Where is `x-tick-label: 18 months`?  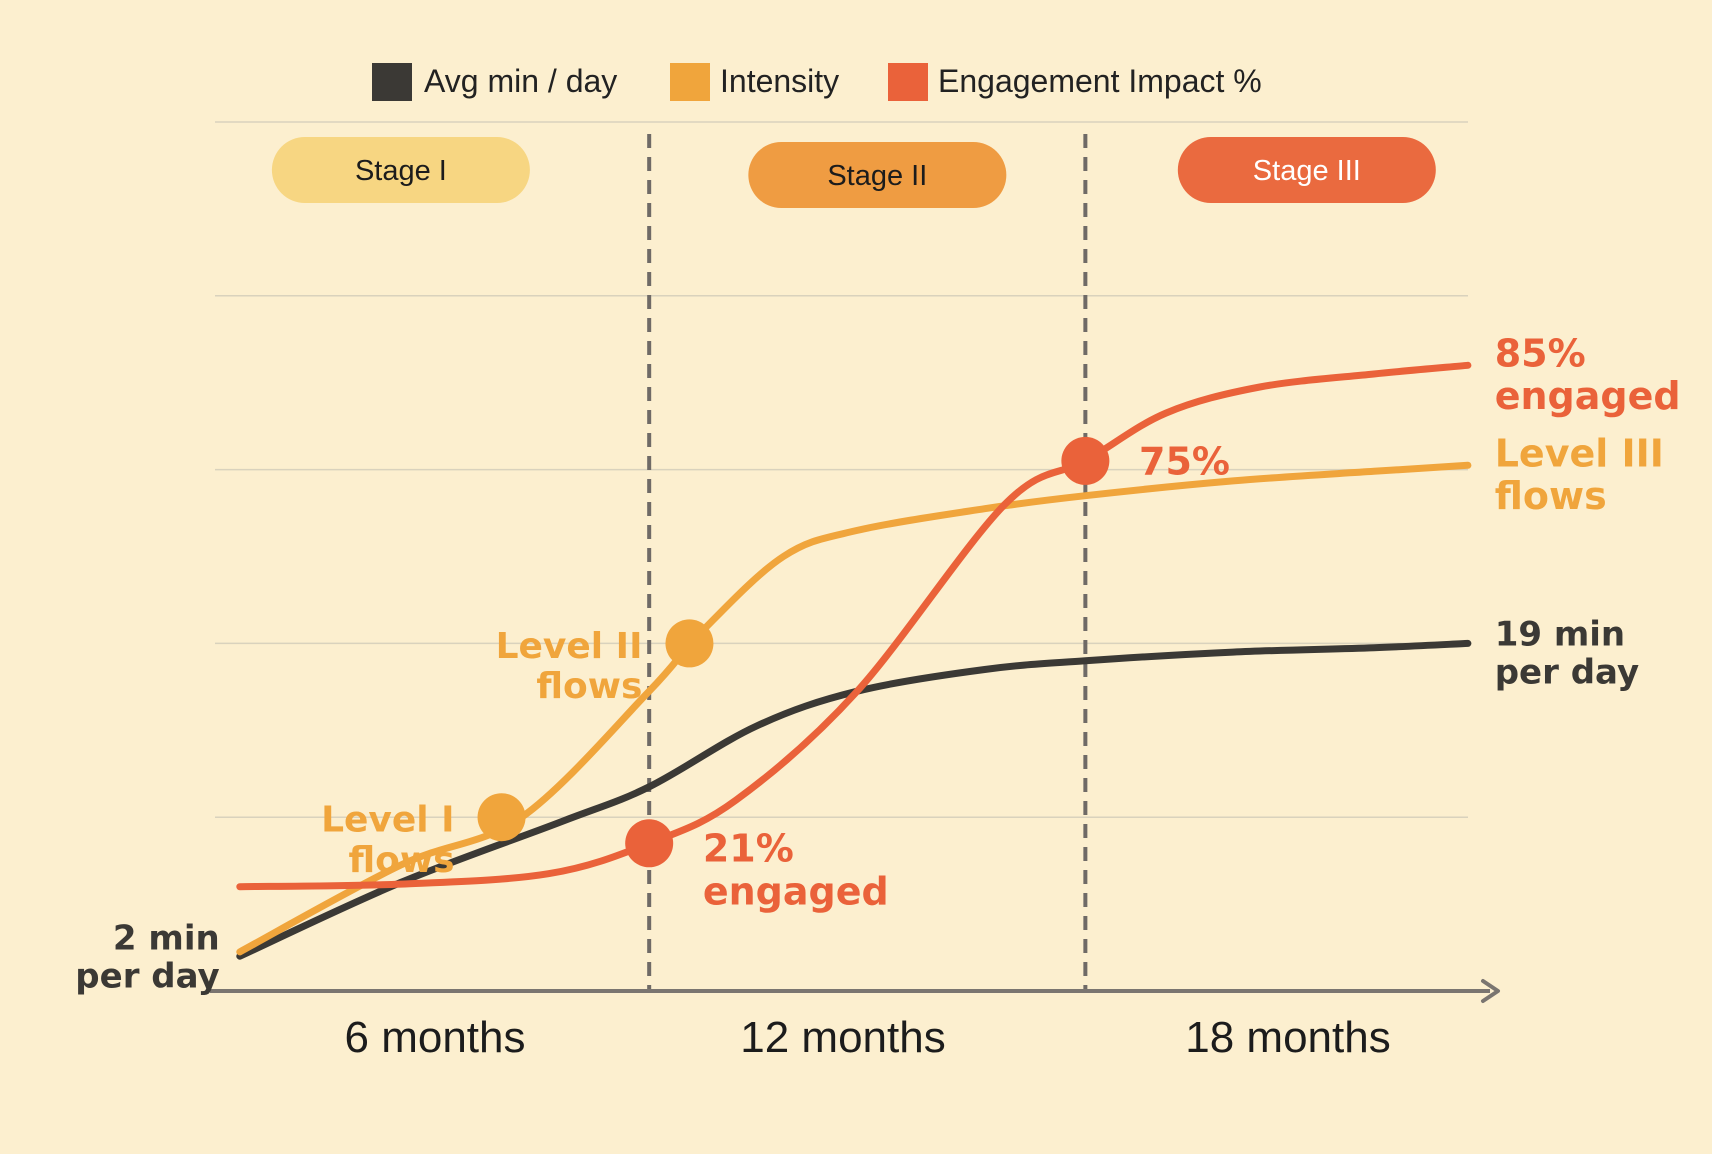 x-tick-label: 18 months is located at coordinates (1287, 1037).